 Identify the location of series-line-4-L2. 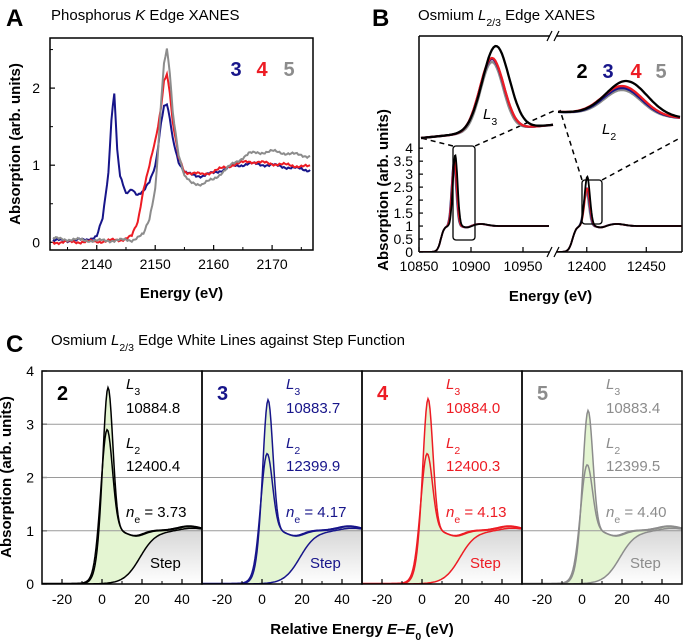
(619, 219).